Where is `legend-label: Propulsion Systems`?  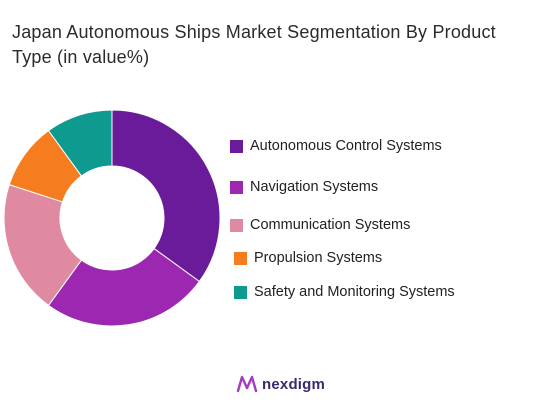 legend-label: Propulsion Systems is located at coordinates (318, 258).